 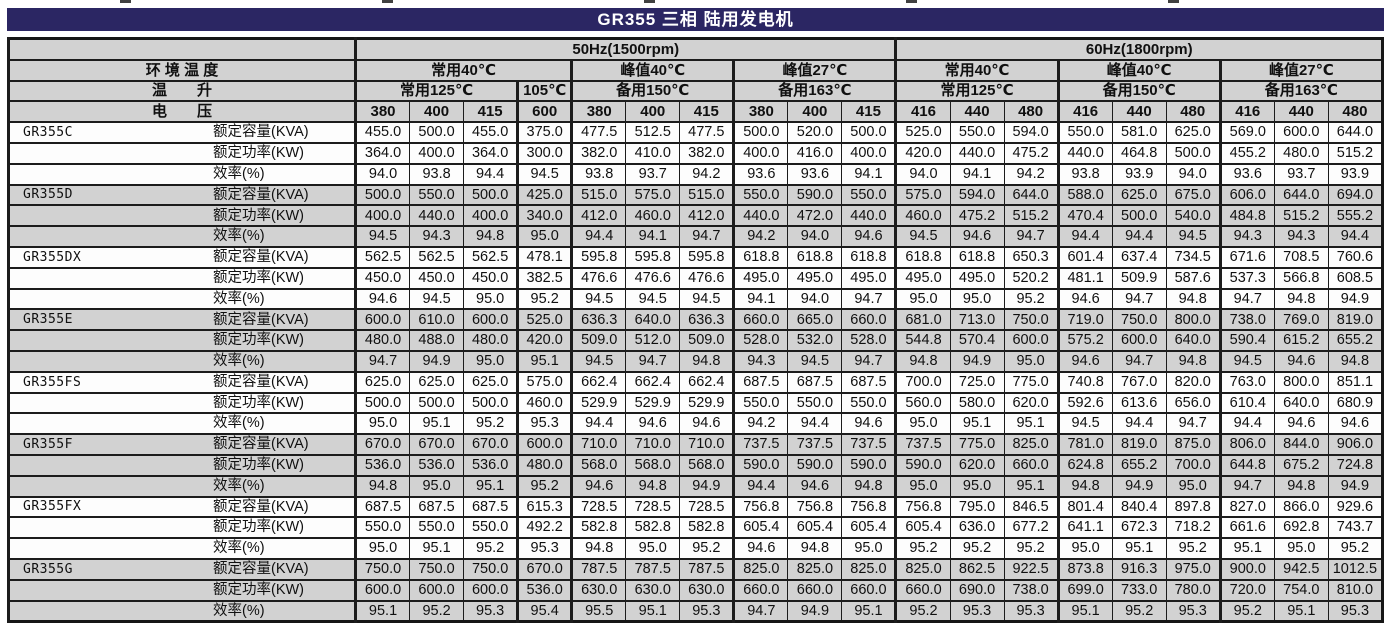 What do you see at coordinates (1301, 528) in the screenshot?
I see `value-cell: 692.8` at bounding box center [1301, 528].